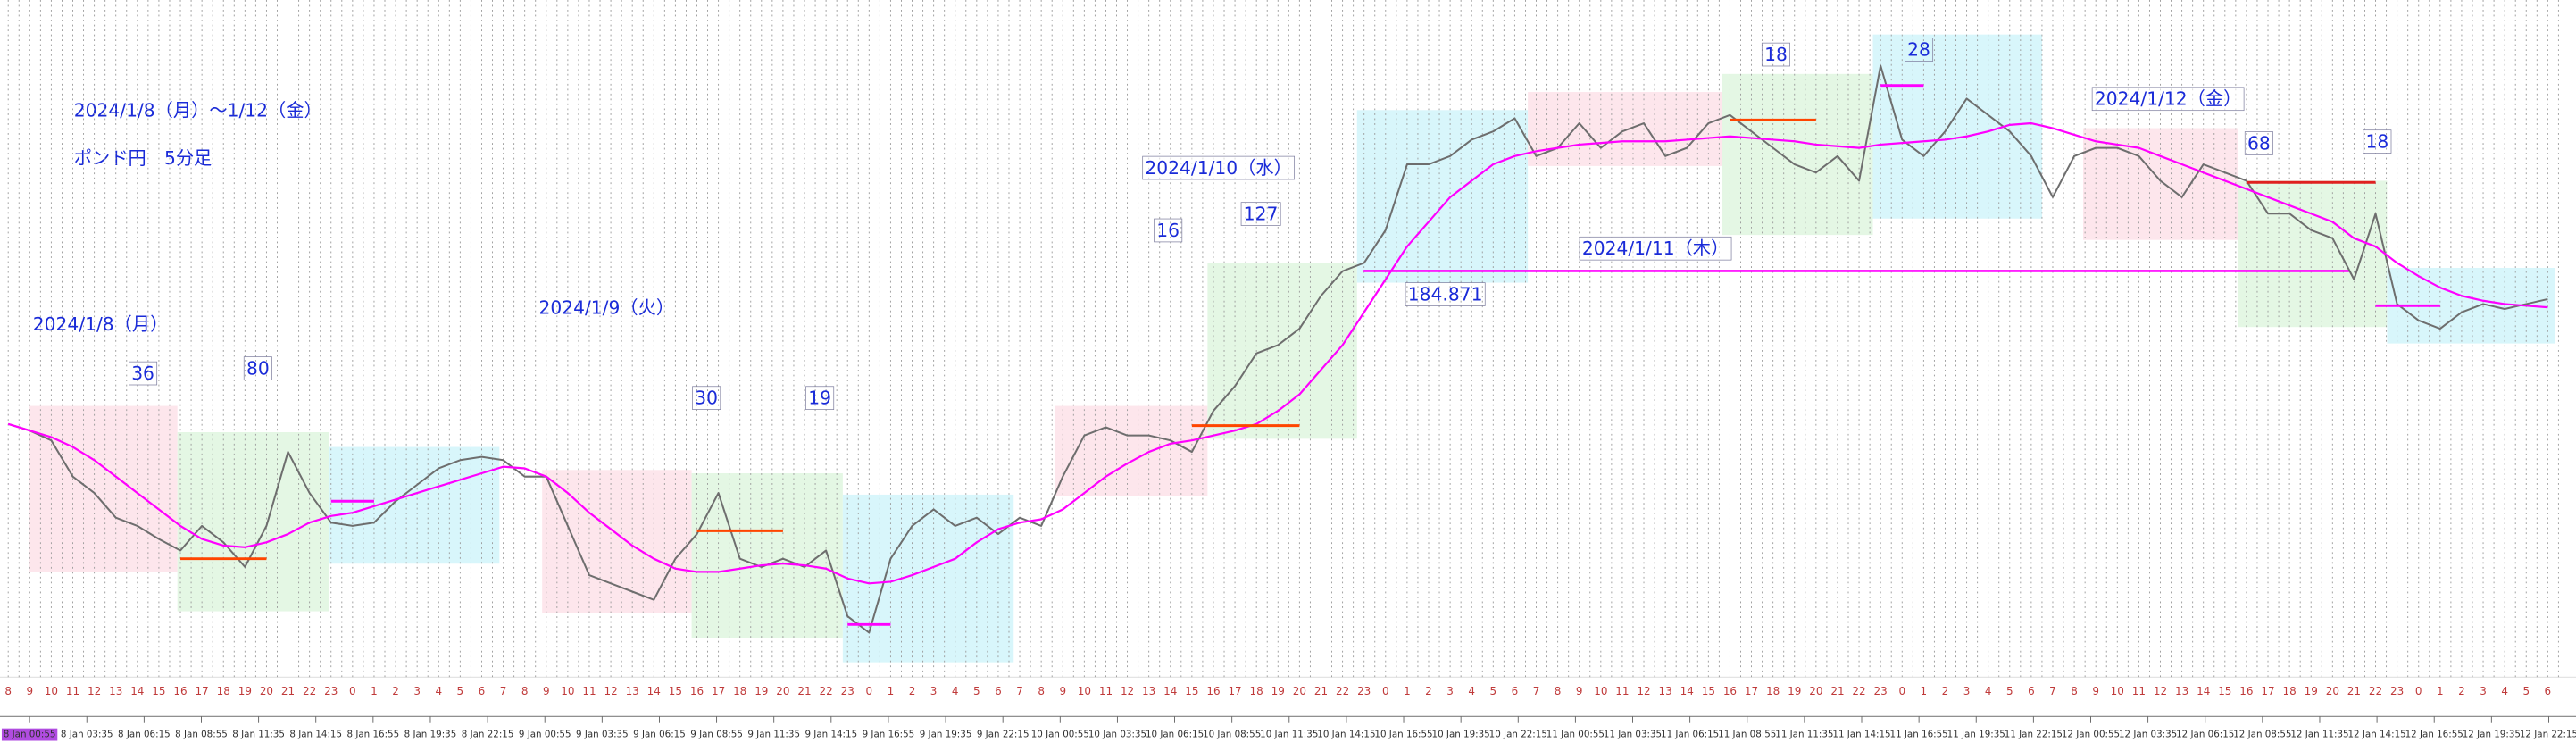 The height and width of the screenshot is (751, 2576). I want to click on time-label: 9 Jan 00:55, so click(545, 735).